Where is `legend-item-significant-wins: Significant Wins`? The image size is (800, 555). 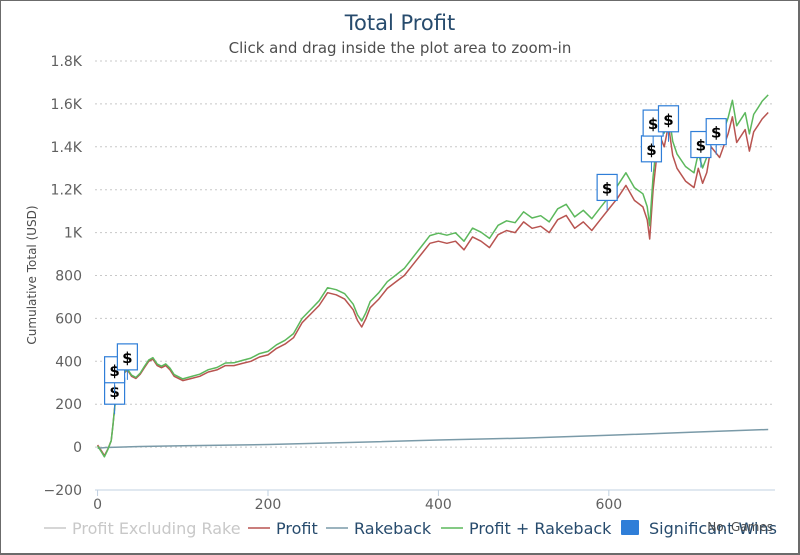
legend-item-significant-wins: Significant Wins is located at coordinates (699, 528).